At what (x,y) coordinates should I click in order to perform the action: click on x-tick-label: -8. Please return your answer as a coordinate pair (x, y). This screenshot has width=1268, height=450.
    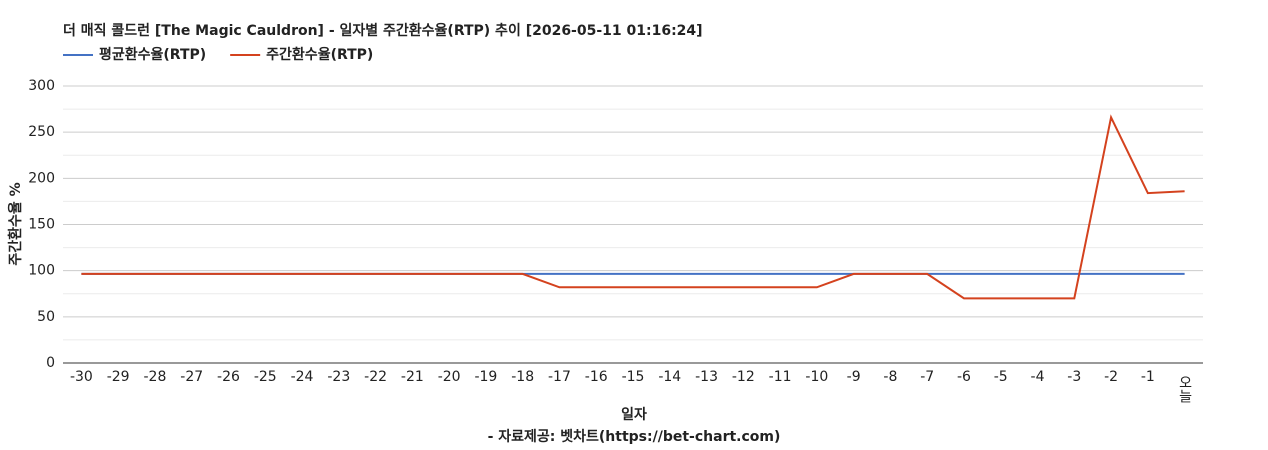
    Looking at the image, I should click on (890, 377).